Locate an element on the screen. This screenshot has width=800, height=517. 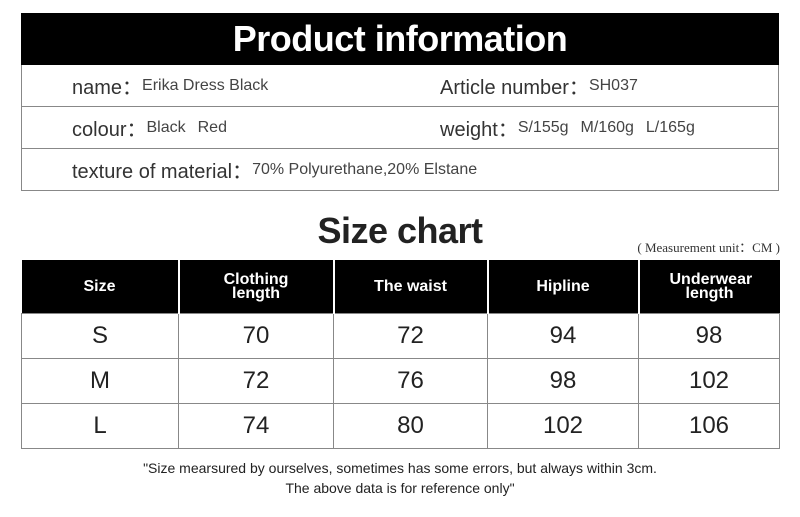
footnote: The above data is for reference only" is located at coordinates (400, 488).